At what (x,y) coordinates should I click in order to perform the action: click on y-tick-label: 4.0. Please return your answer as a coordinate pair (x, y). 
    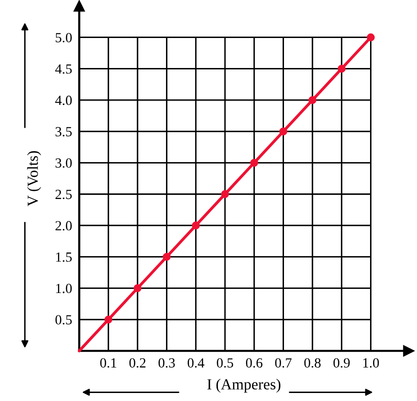
    Looking at the image, I should click on (63, 101).